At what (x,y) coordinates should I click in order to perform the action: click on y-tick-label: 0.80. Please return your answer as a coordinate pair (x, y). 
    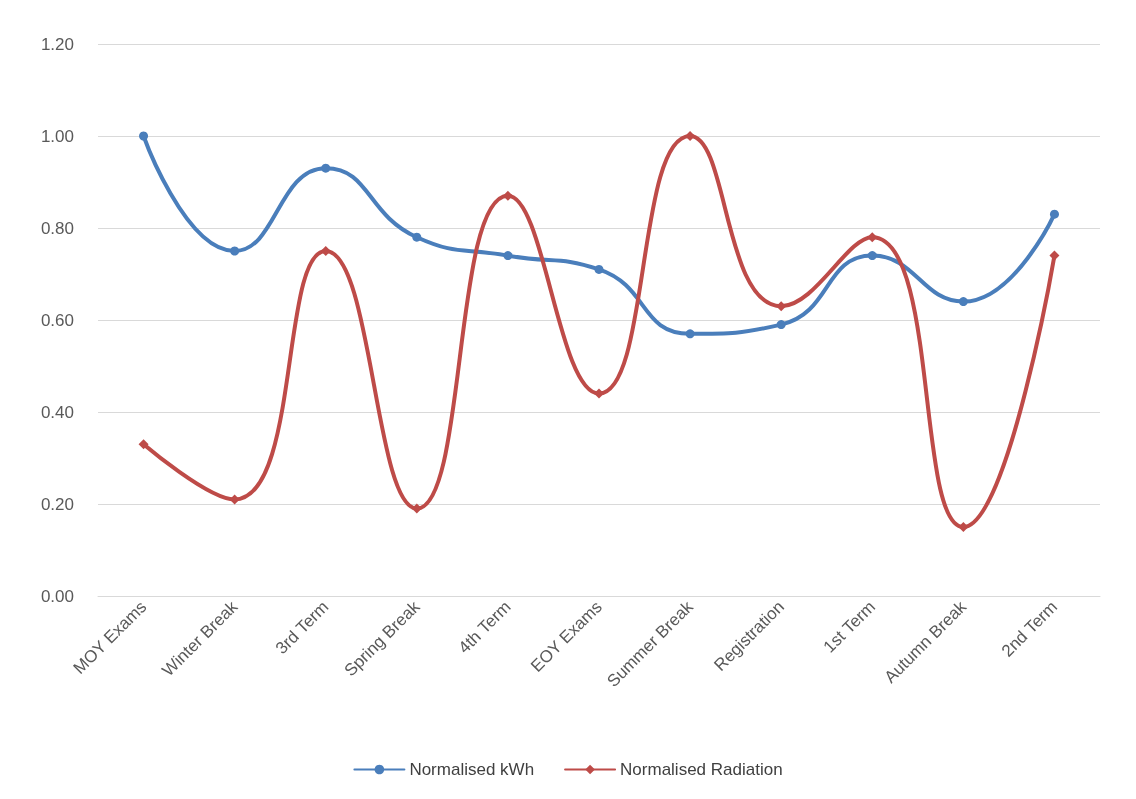
    Looking at the image, I should click on (57, 228).